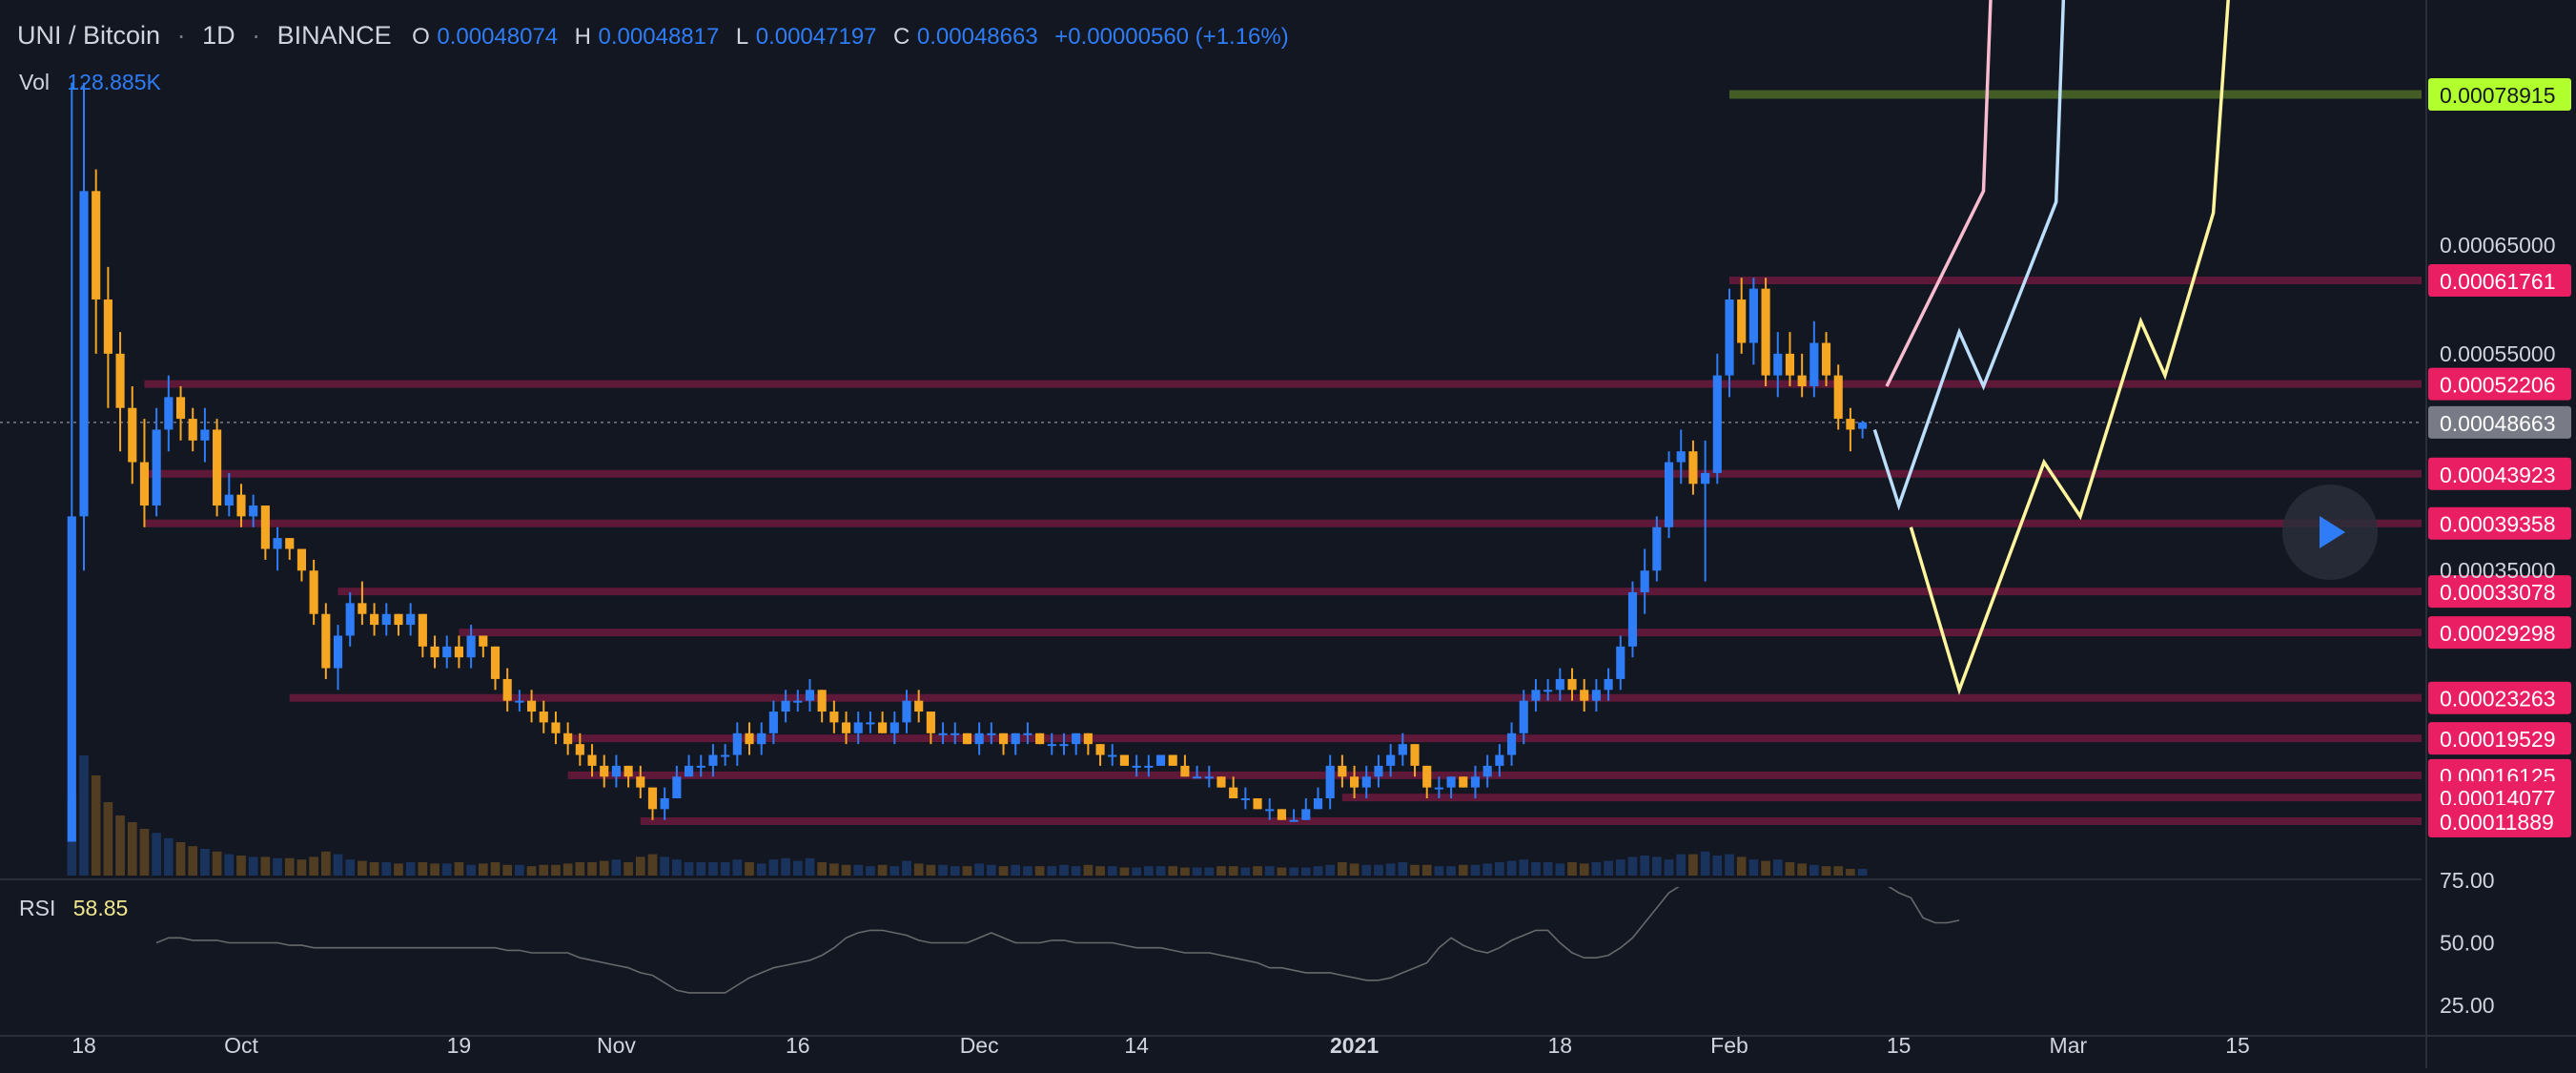 The height and width of the screenshot is (1073, 2576). I want to click on projection-paths, so click(2063, 347).